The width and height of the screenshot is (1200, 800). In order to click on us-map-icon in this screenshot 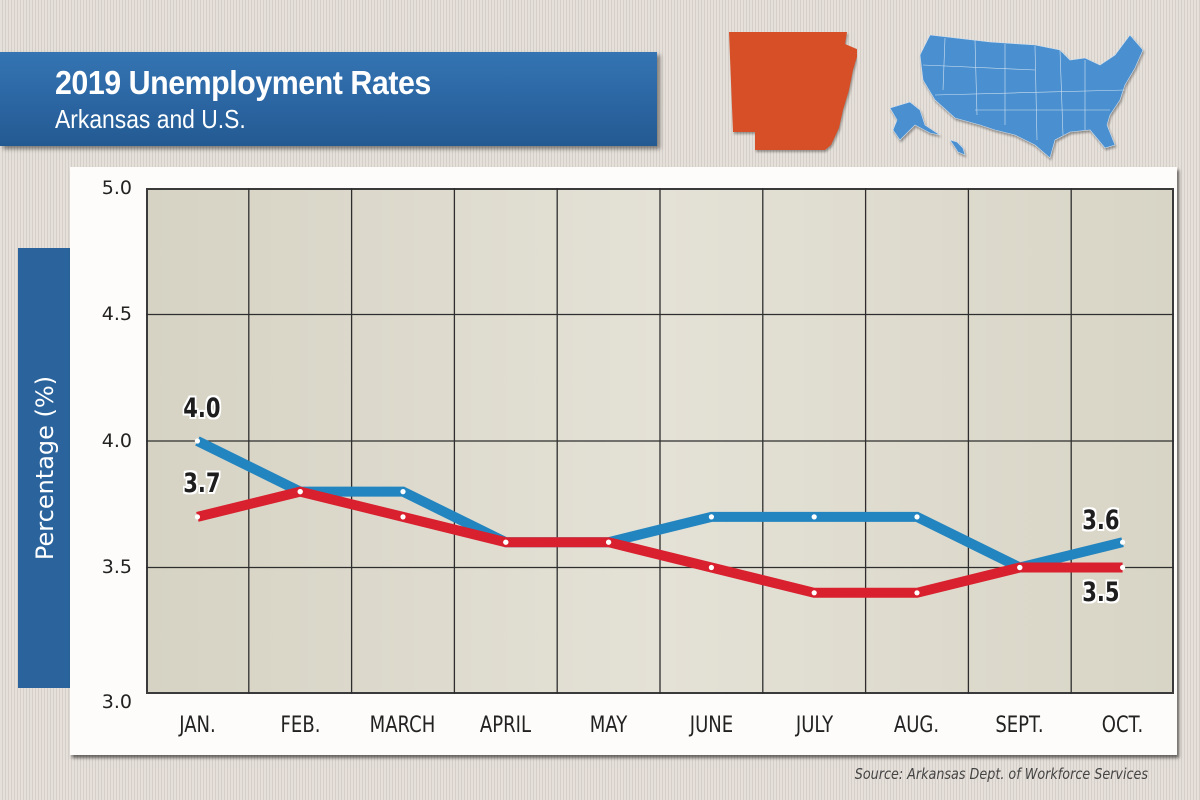, I will do `click(1016, 96)`.